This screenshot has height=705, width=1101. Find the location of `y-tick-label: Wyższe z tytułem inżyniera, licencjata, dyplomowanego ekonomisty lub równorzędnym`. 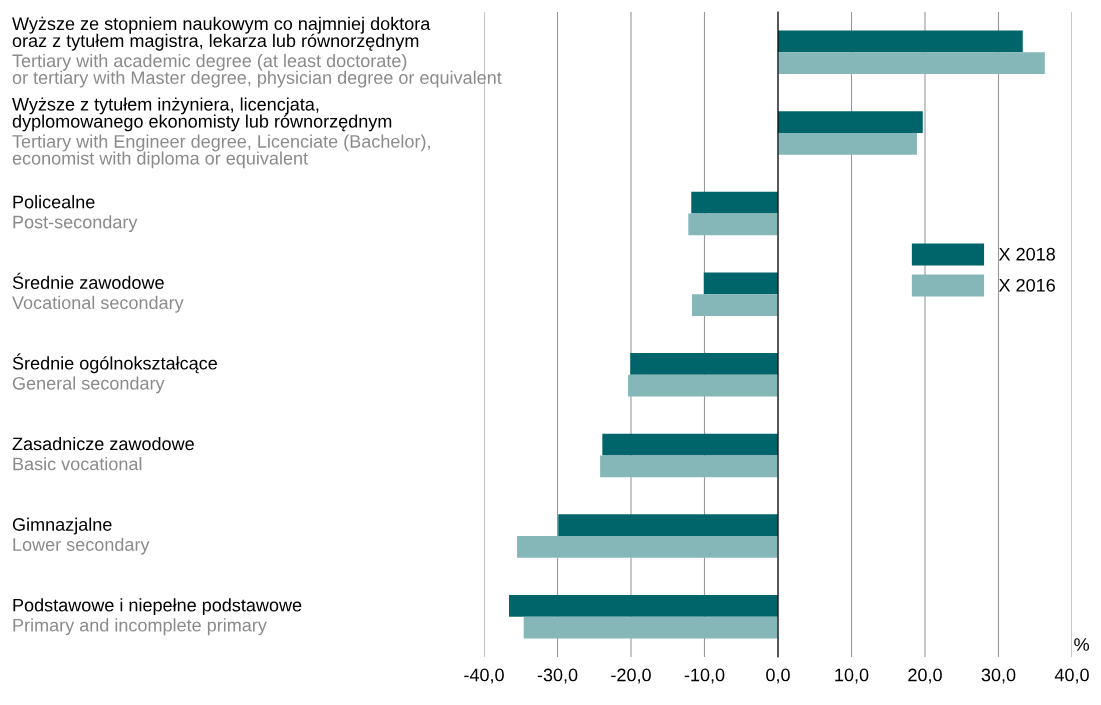

y-tick-label: Wyższe z tytułem inżyniera, licencjata, dyplomowanego ekonomisty lub równorzędnym is located at coordinates (202, 114).